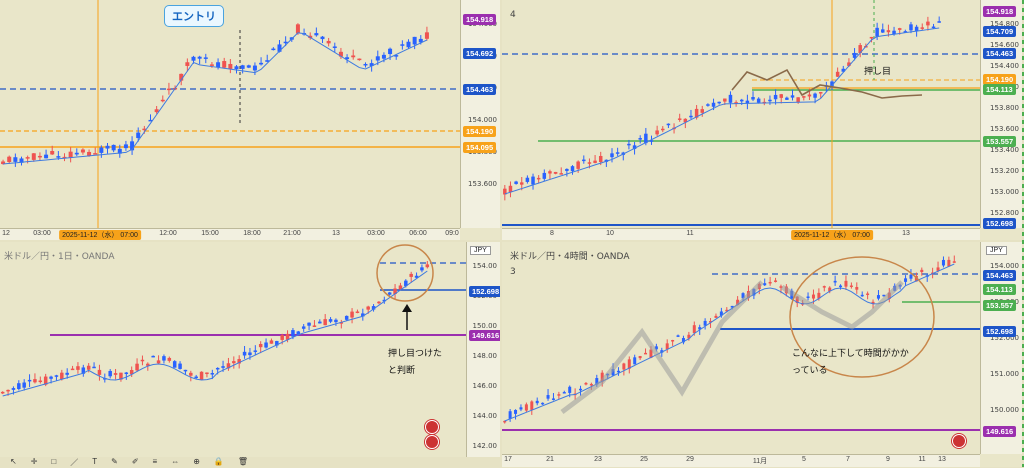  What do you see at coordinates (376, 233) in the screenshot?
I see `time-tick: 03:00` at bounding box center [376, 233].